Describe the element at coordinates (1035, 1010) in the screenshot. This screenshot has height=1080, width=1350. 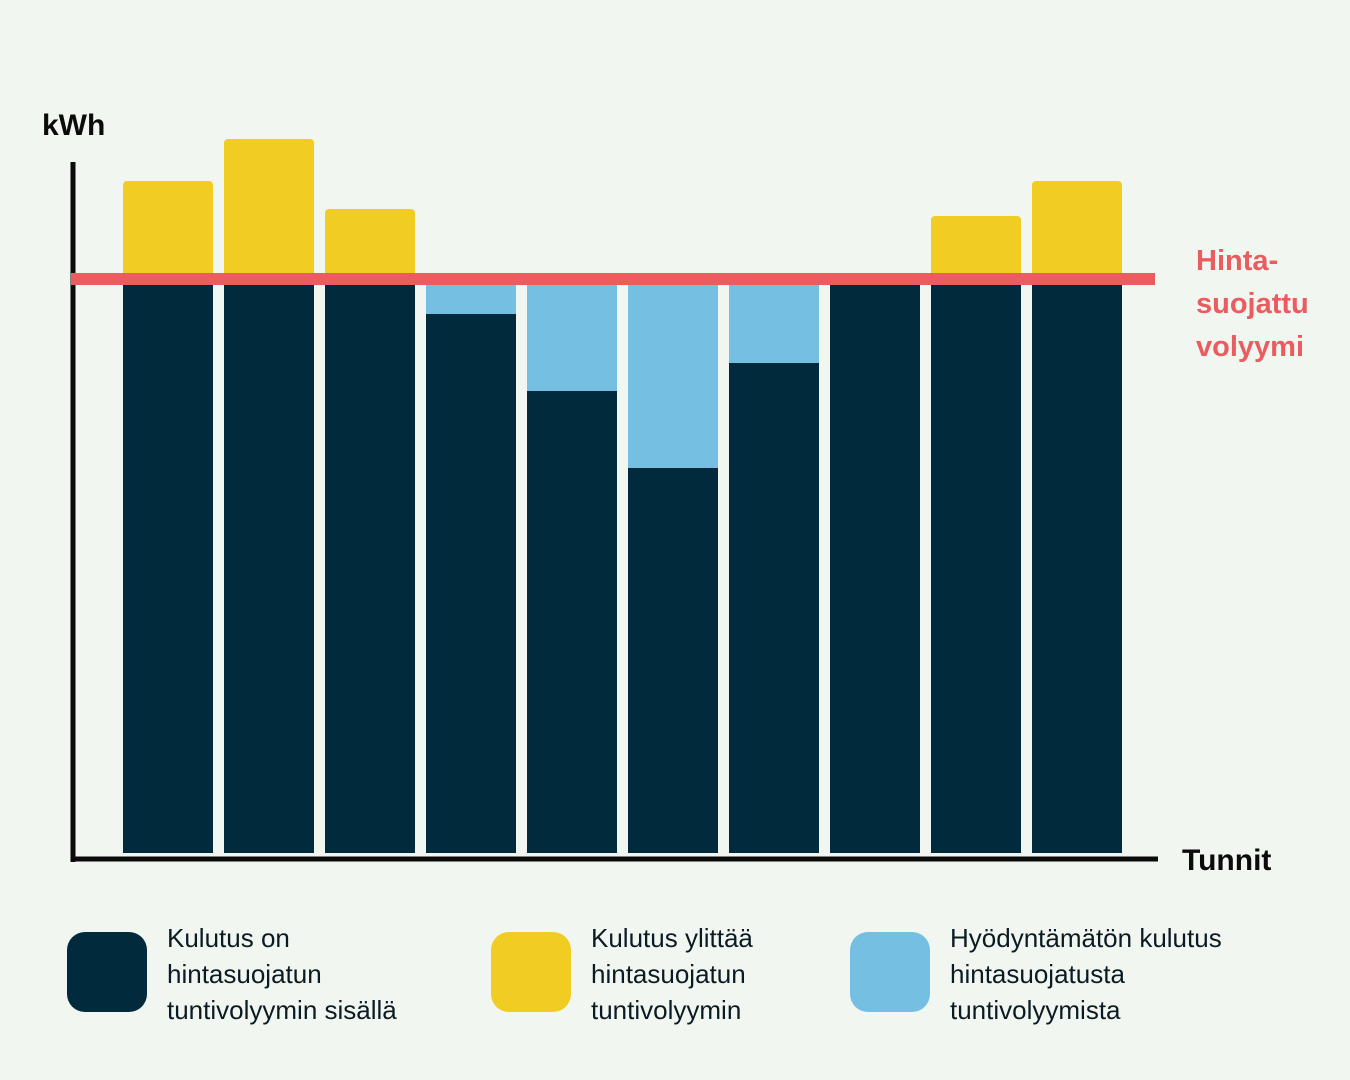
I see `legend-line: tuntivolyymista` at that location.